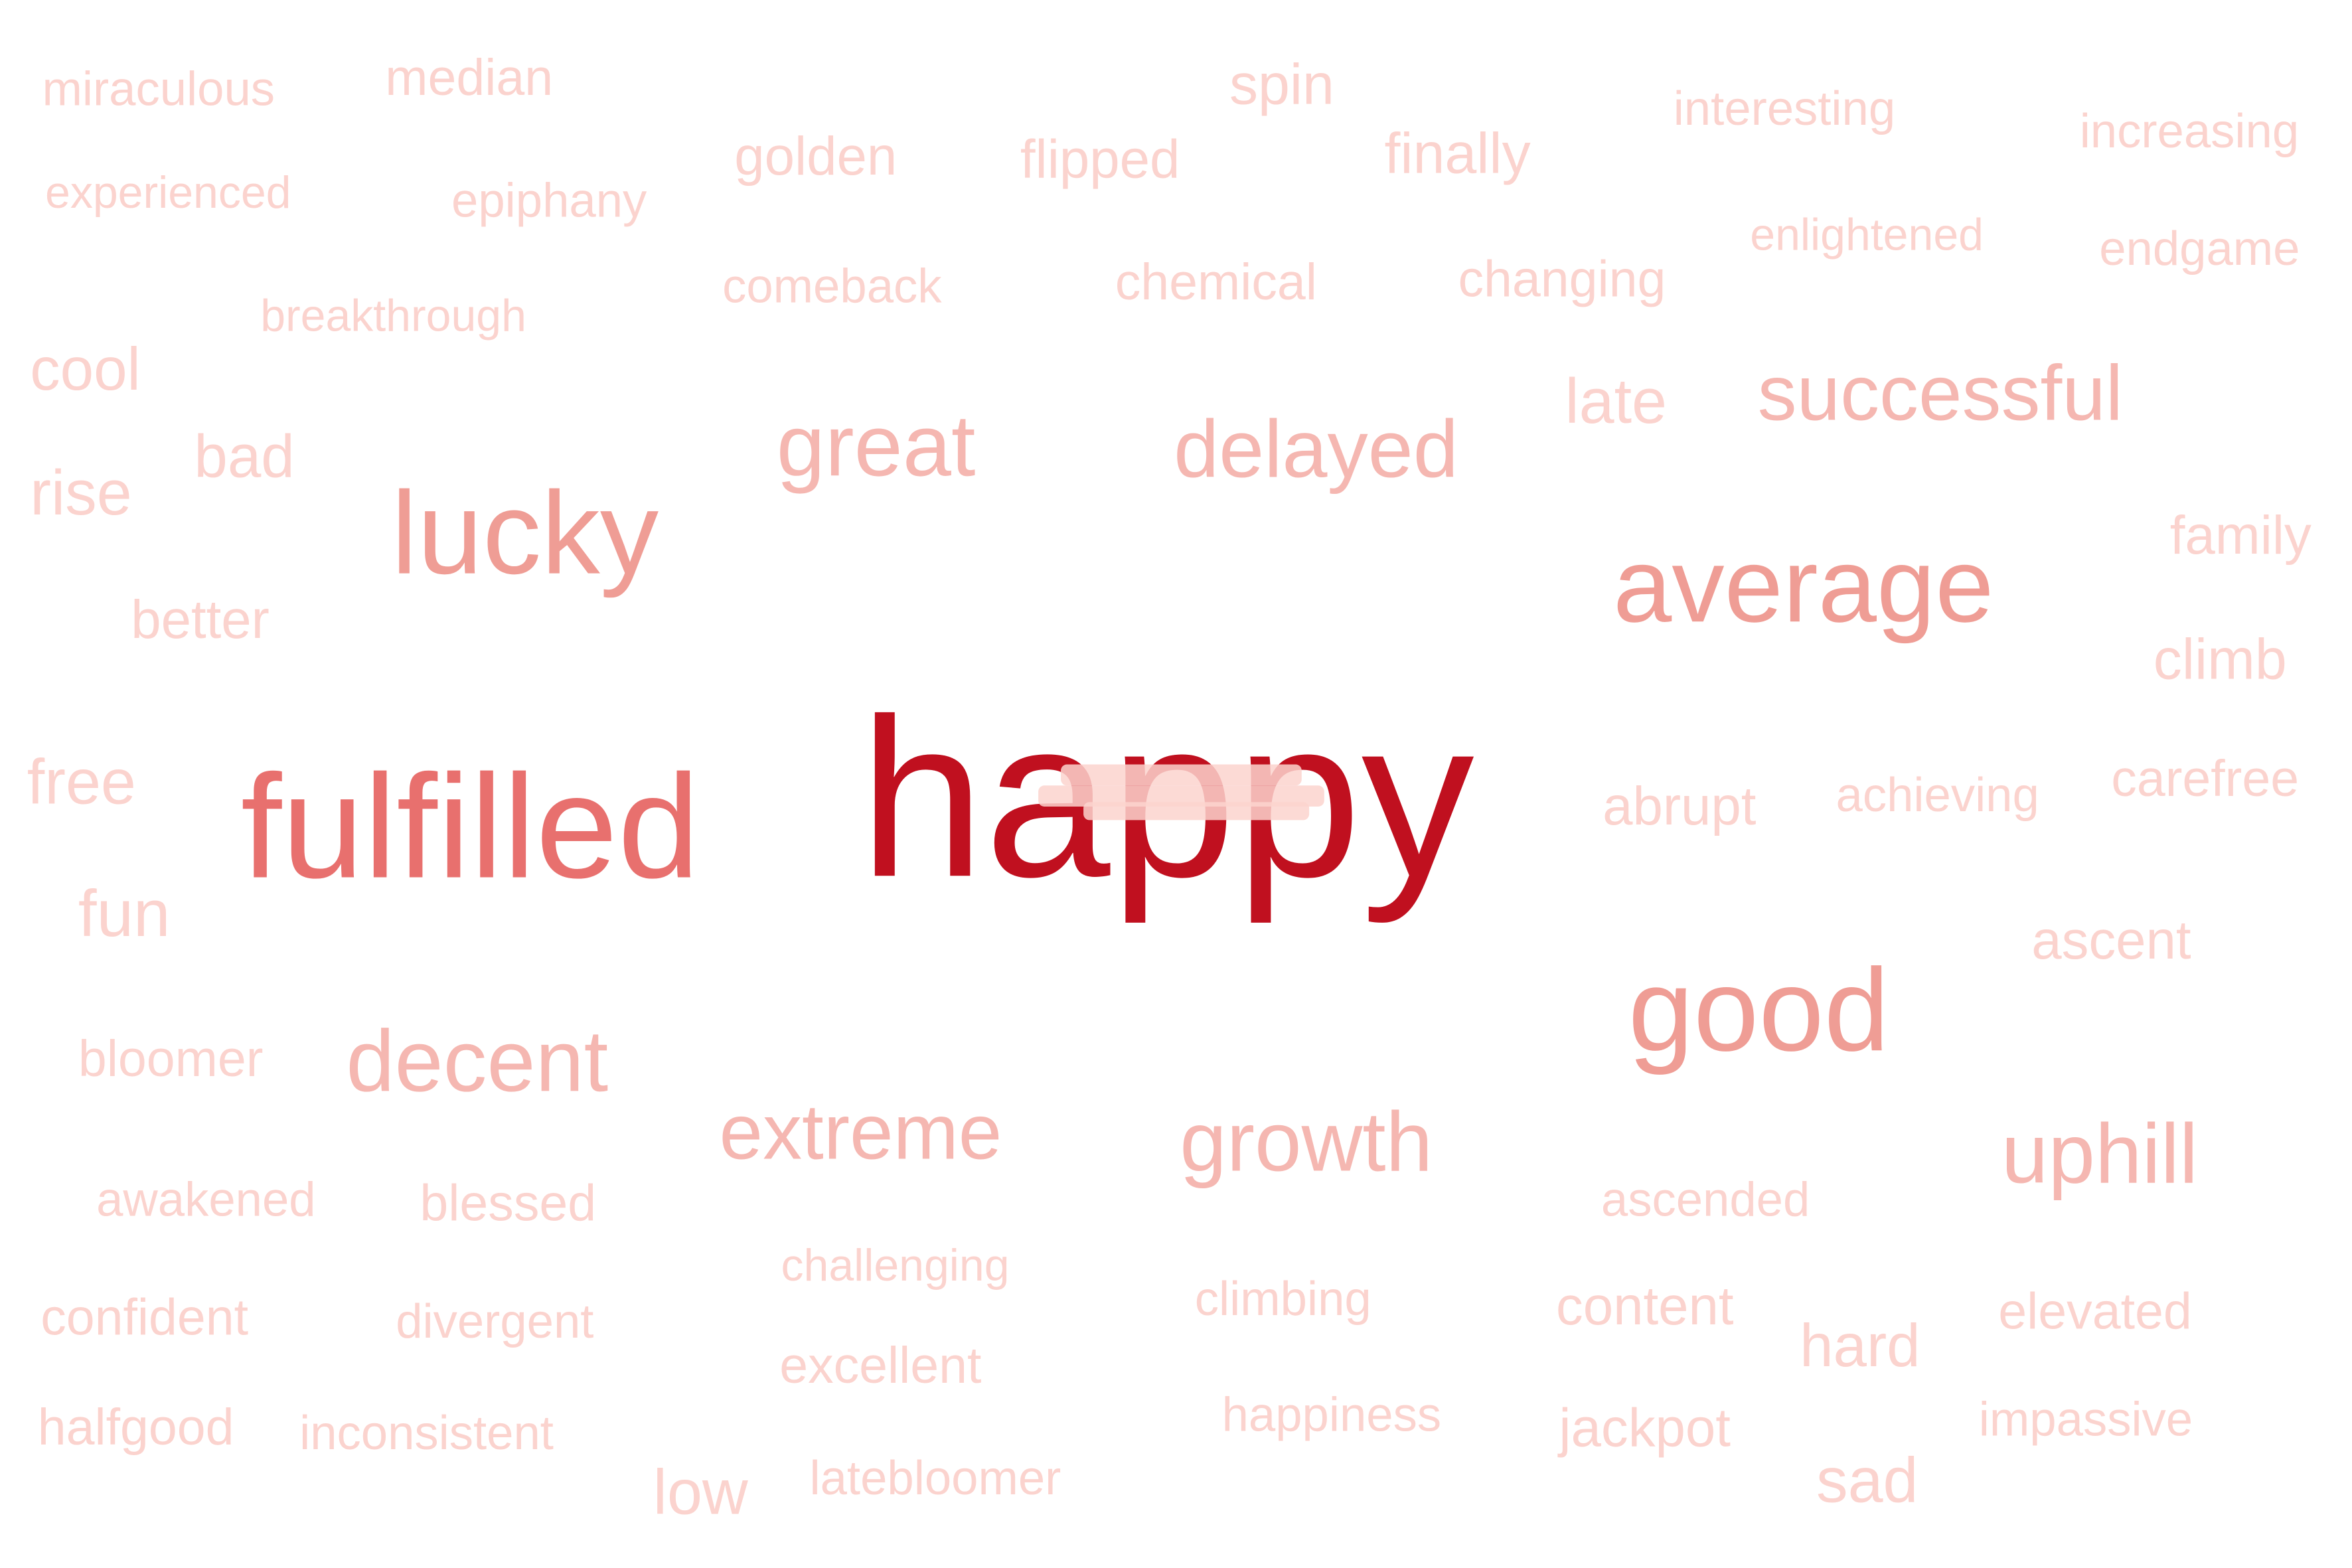  Describe the element at coordinates (1283, 1299) in the screenshot. I see `cloud-word-climbing: climbing` at that location.